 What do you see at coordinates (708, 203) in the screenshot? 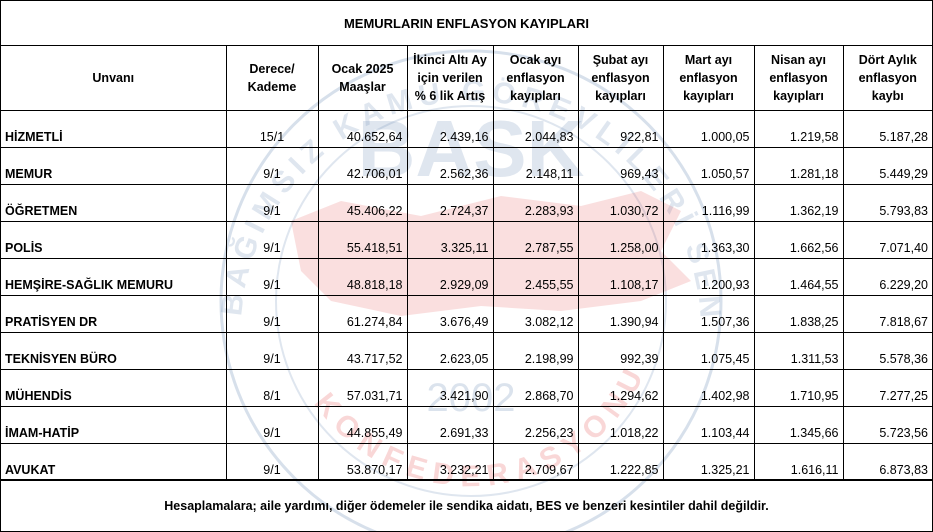
I see `cell-mart: 1.116,99` at bounding box center [708, 203].